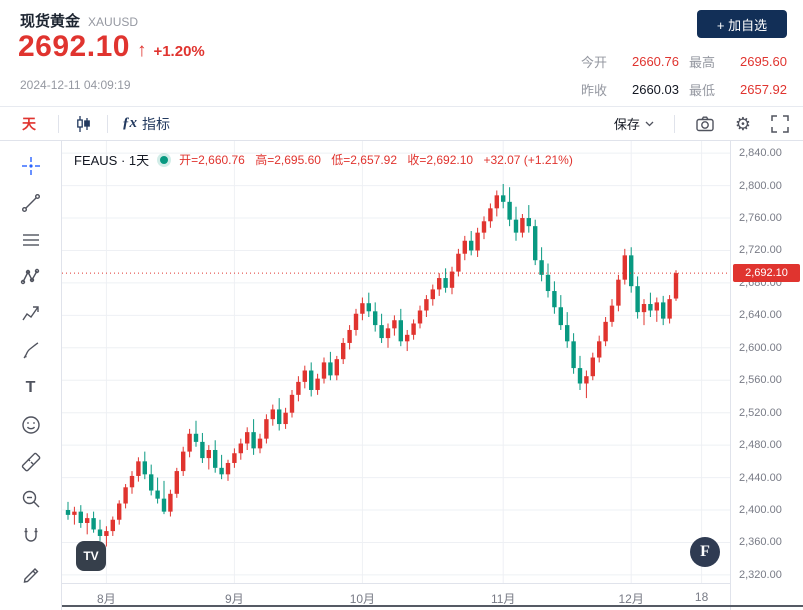  I want to click on price-axis-label: 2,760.00, so click(760, 218).